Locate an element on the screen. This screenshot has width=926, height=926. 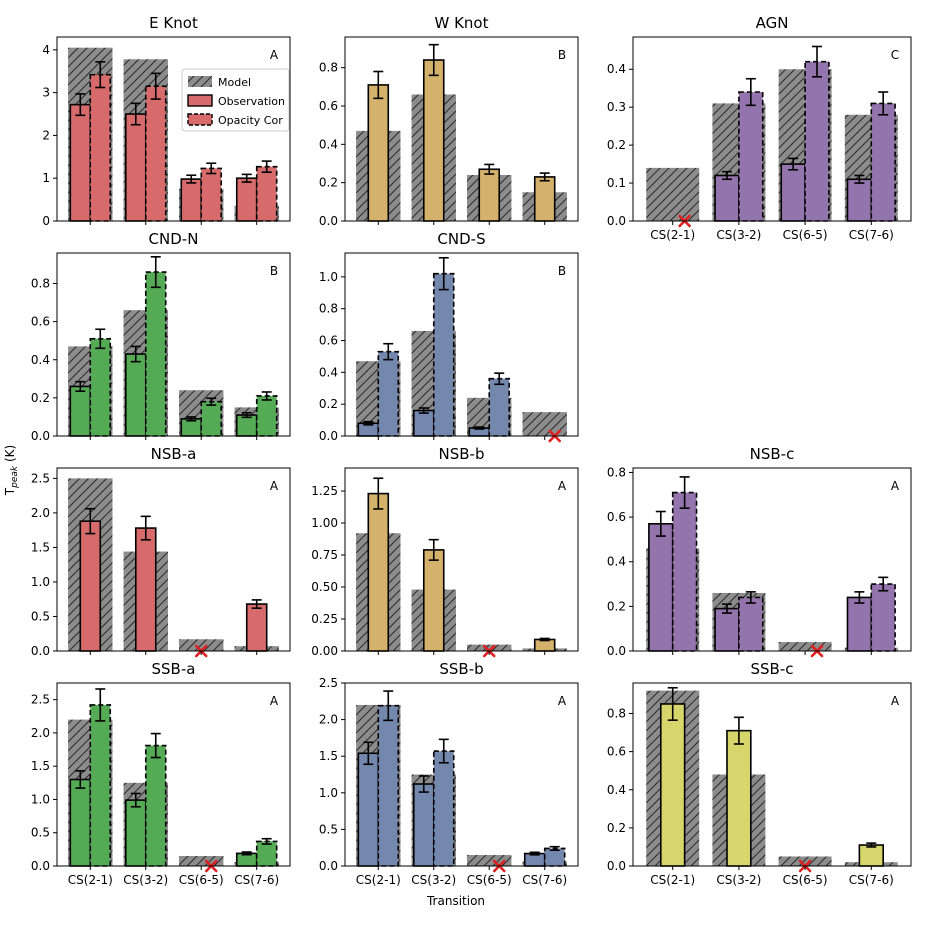
panel-title: NSB-b is located at coordinates (462, 454).